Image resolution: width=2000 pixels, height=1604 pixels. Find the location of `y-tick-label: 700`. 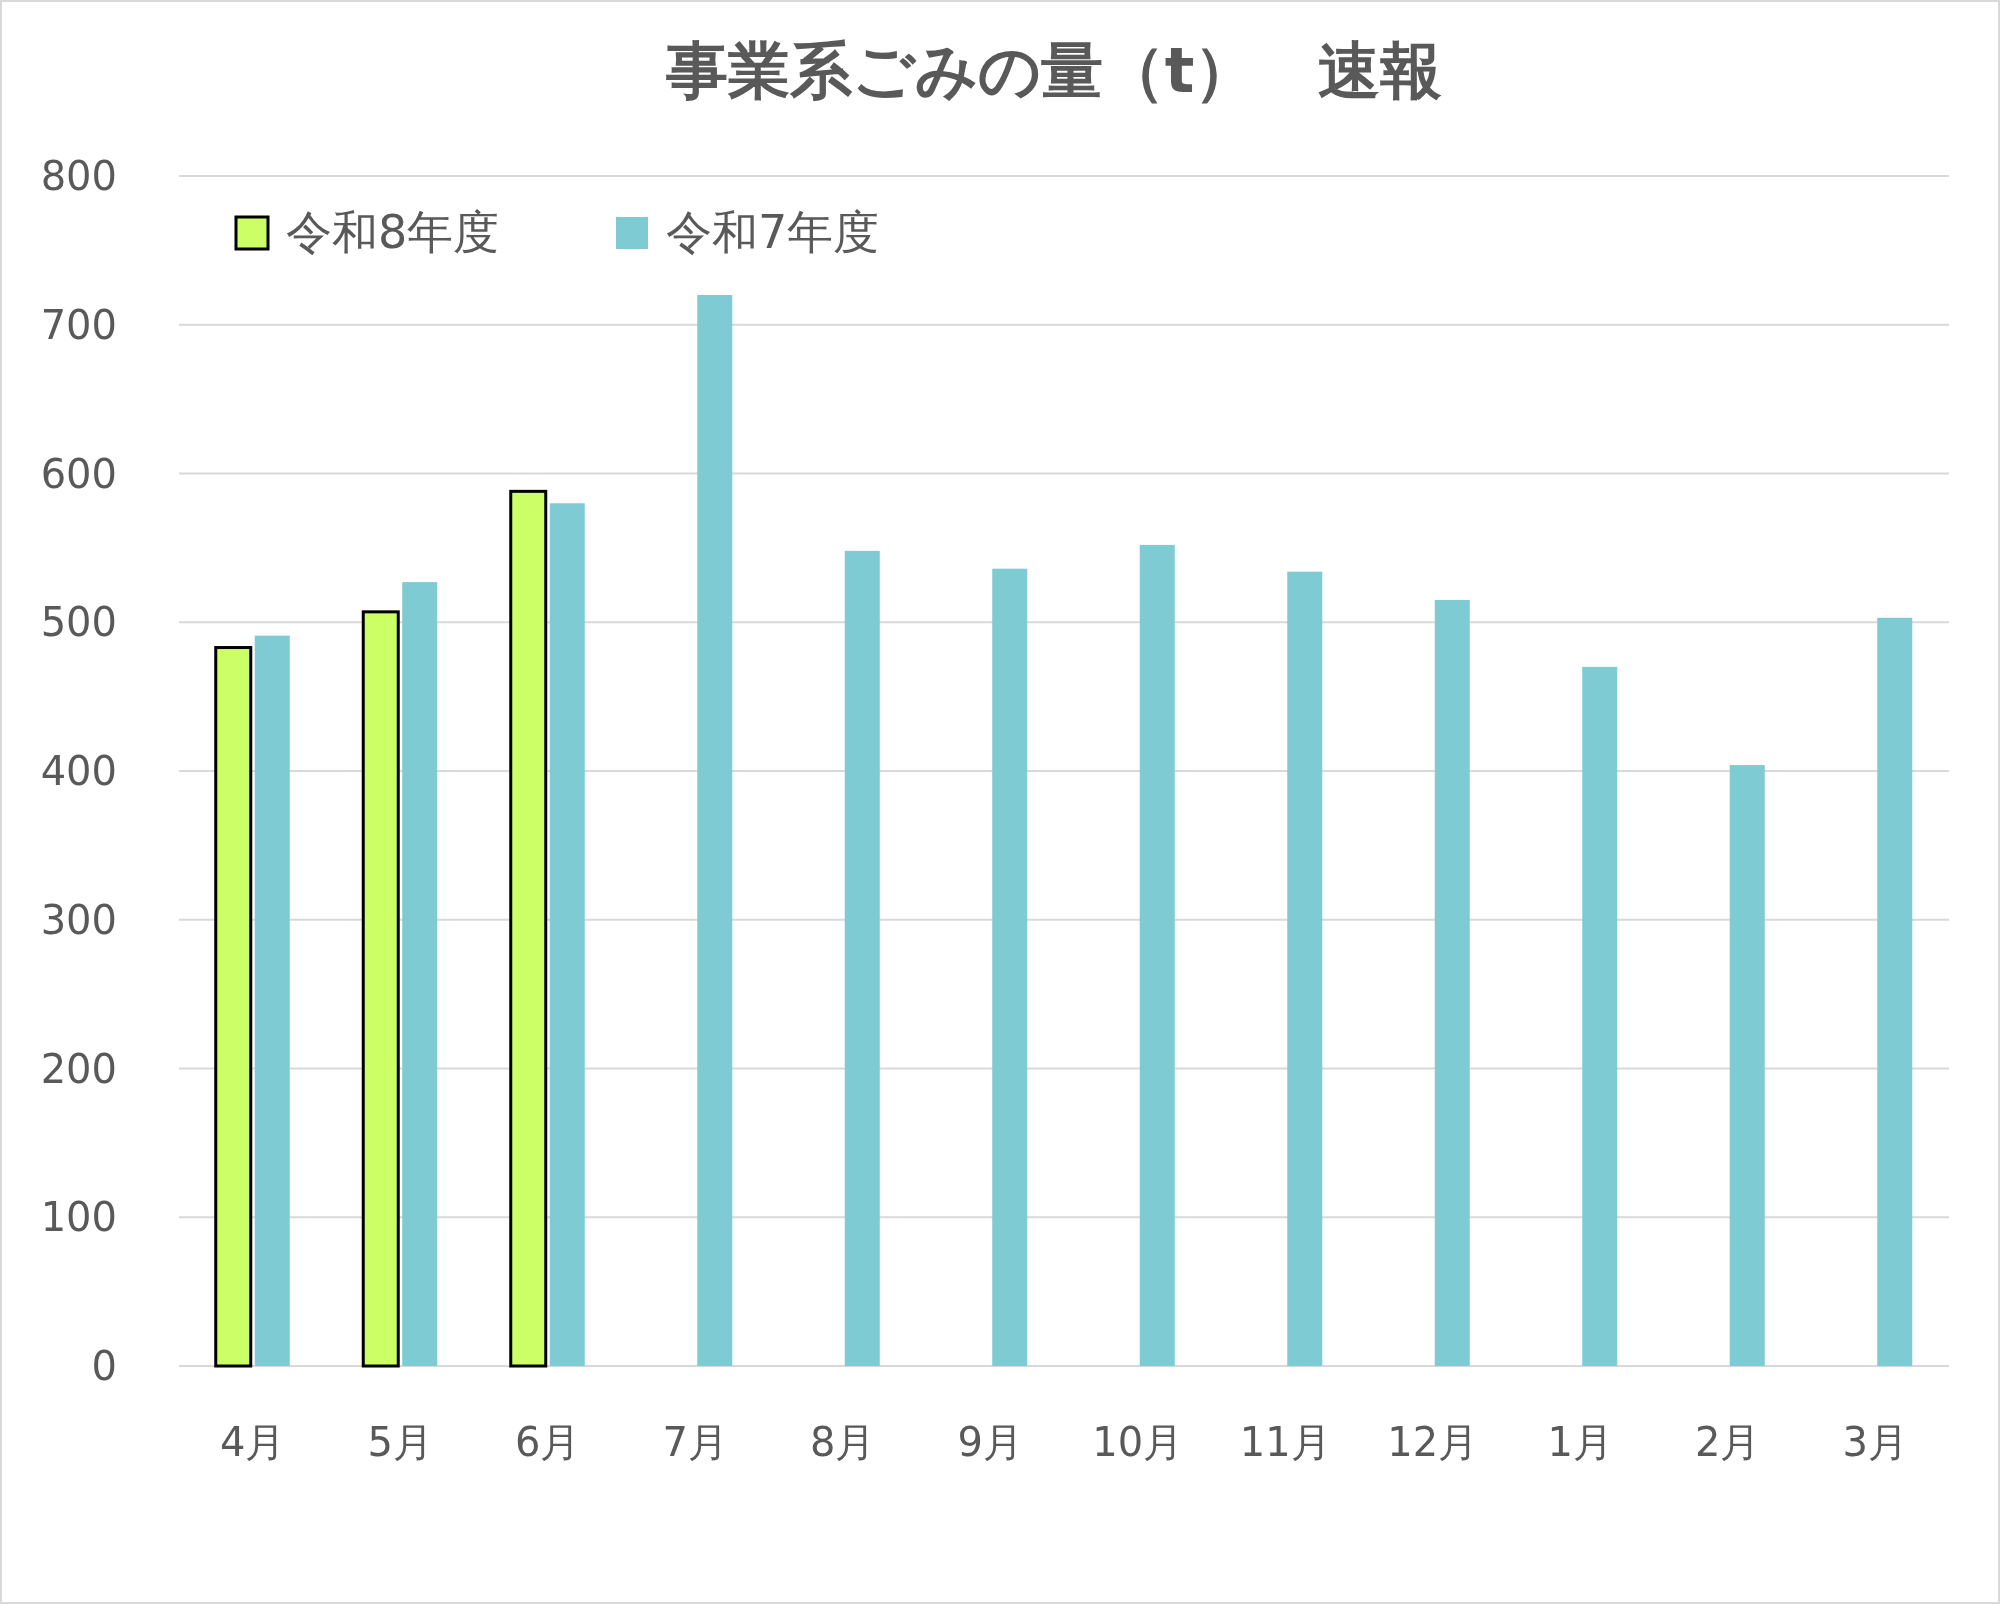

y-tick-label: 700 is located at coordinates (78, 324).